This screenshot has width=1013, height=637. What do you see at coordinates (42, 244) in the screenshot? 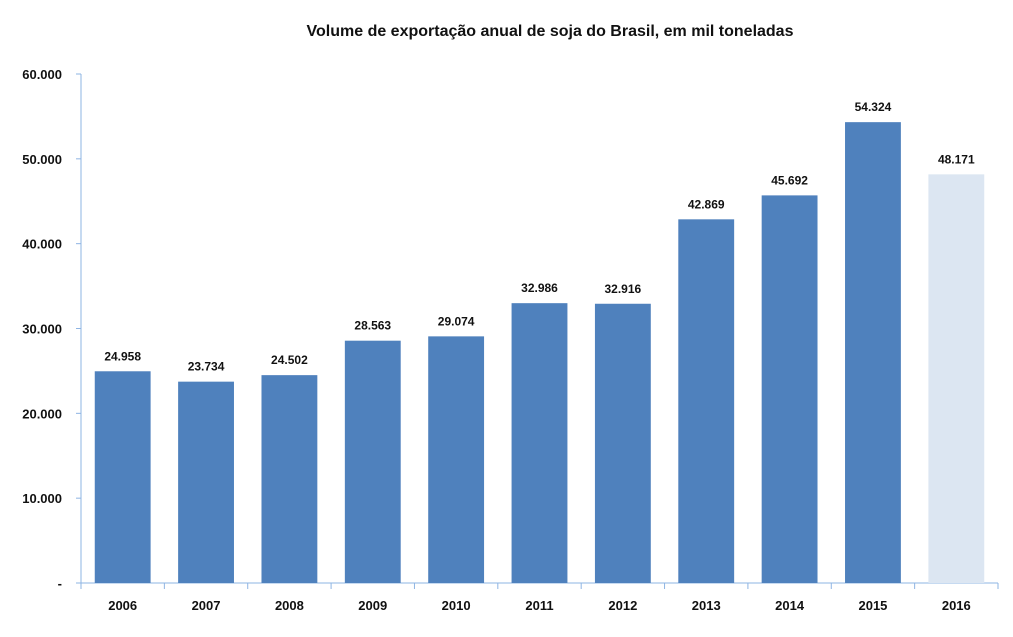
I see `y-tick-label: 40.000` at bounding box center [42, 244].